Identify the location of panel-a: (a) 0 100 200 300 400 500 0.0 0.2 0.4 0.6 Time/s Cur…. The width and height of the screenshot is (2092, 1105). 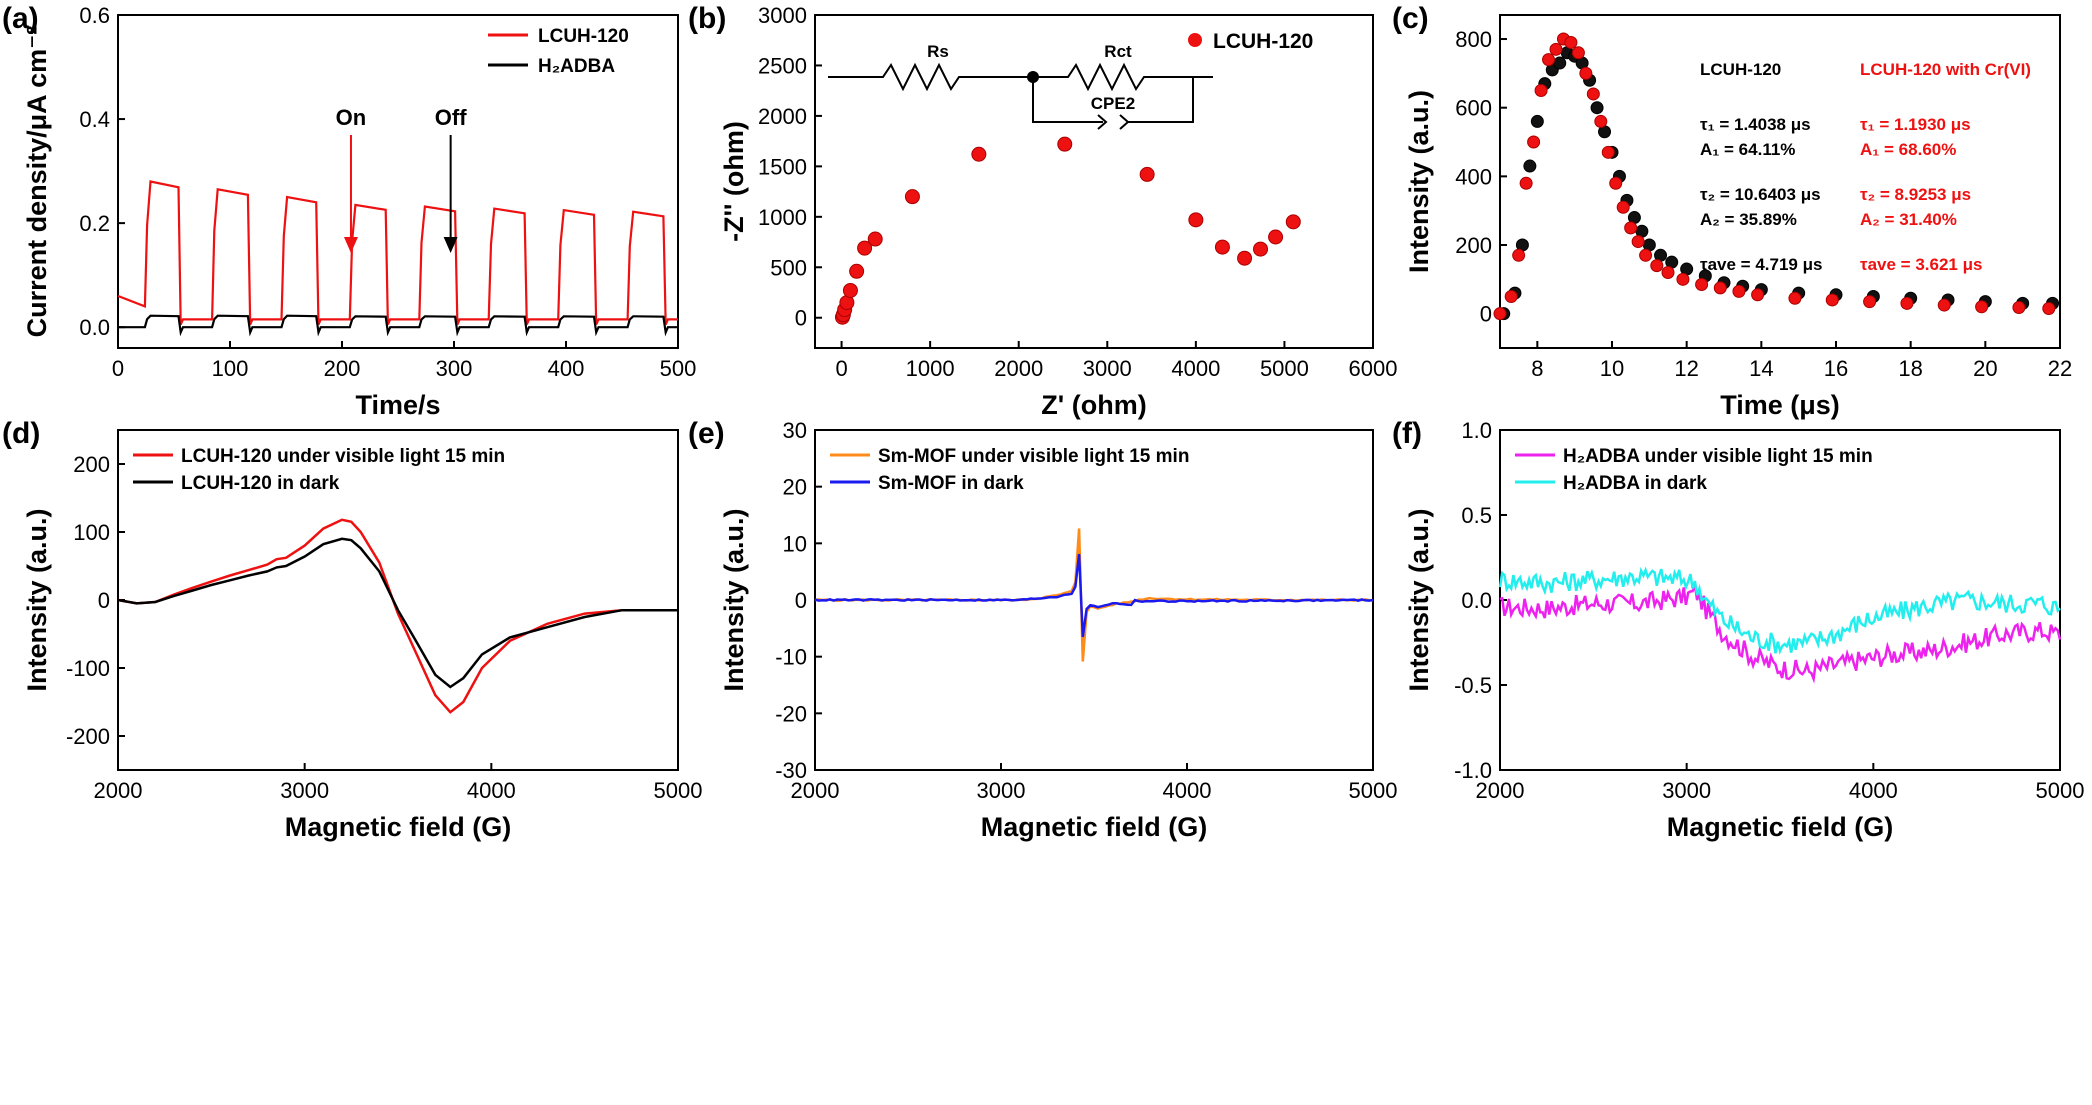
(349, 211).